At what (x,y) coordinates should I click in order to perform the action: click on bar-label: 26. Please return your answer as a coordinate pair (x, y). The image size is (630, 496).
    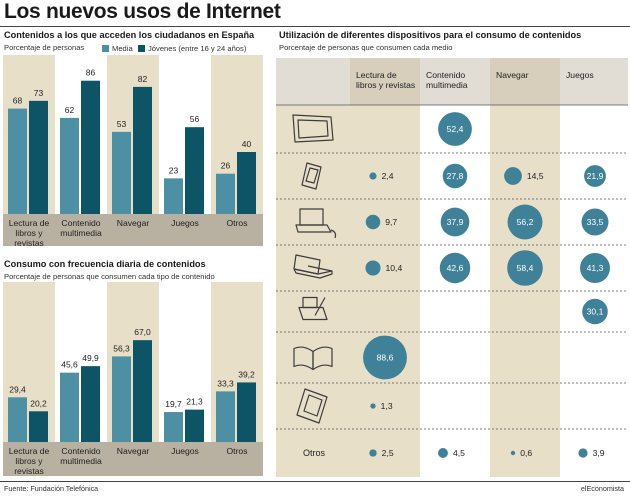
    Looking at the image, I should click on (226, 166).